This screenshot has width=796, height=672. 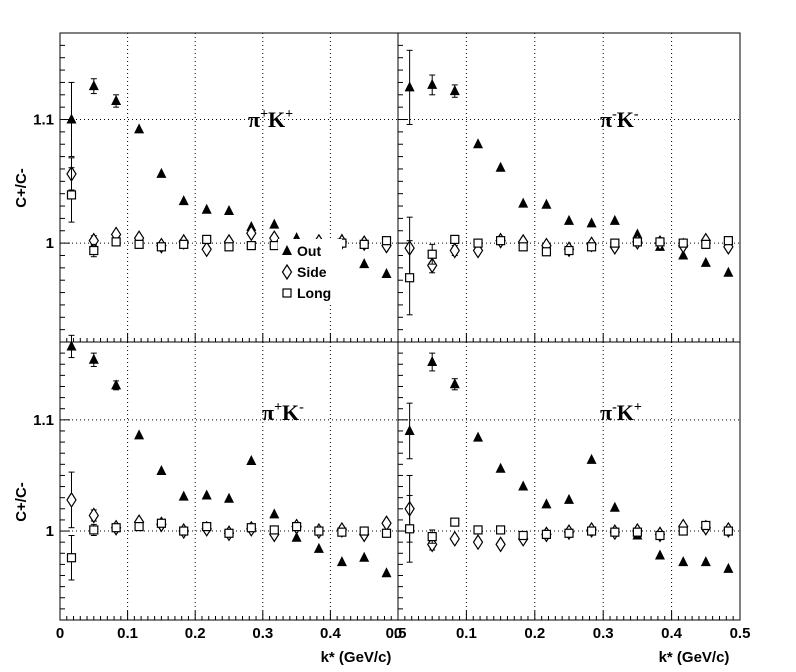 I want to click on panel-label-sup1: +, so click(x=278, y=407).